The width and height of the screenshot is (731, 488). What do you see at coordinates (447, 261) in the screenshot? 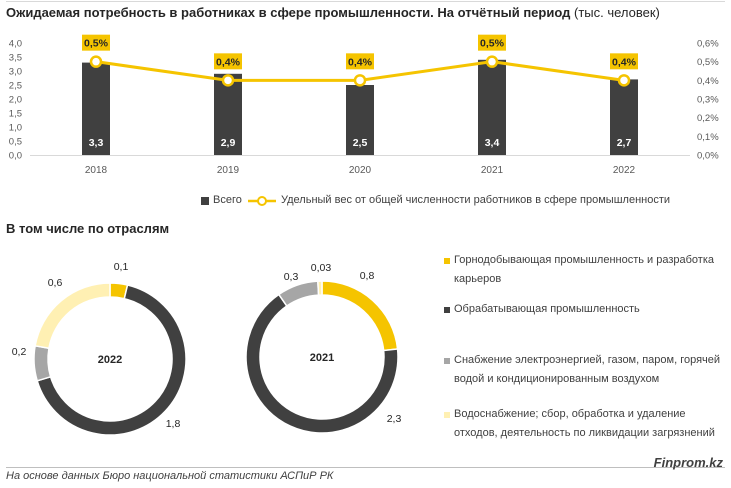
I see `legend-swatch-mining` at bounding box center [447, 261].